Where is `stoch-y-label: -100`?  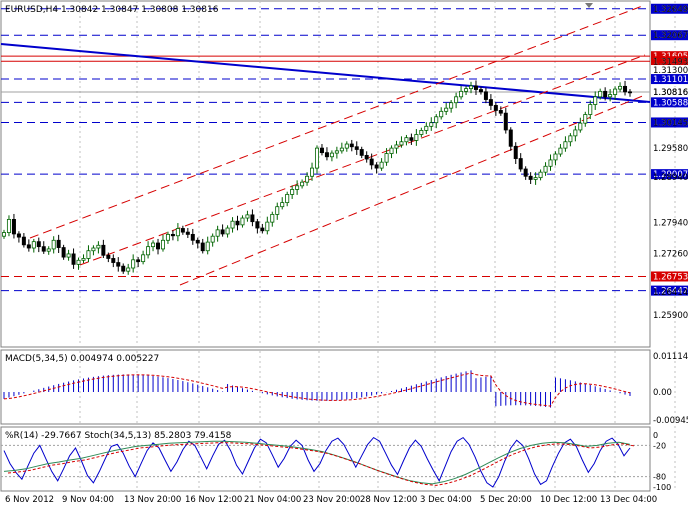 stoch-y-label: -100 is located at coordinates (662, 487).